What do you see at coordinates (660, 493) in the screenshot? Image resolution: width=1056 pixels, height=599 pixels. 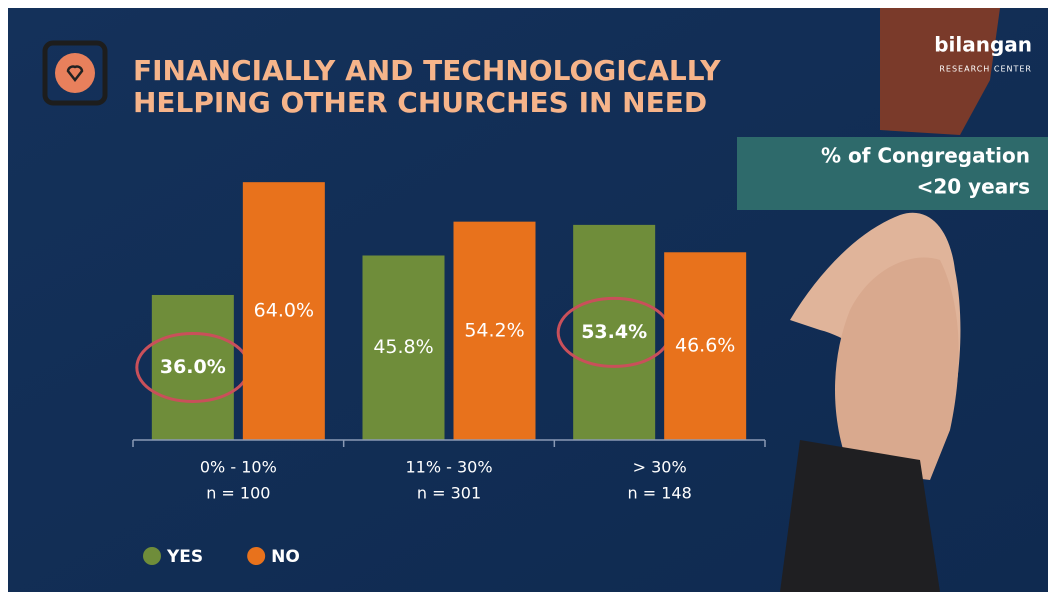 I see `sample-size: n = 148` at bounding box center [660, 493].